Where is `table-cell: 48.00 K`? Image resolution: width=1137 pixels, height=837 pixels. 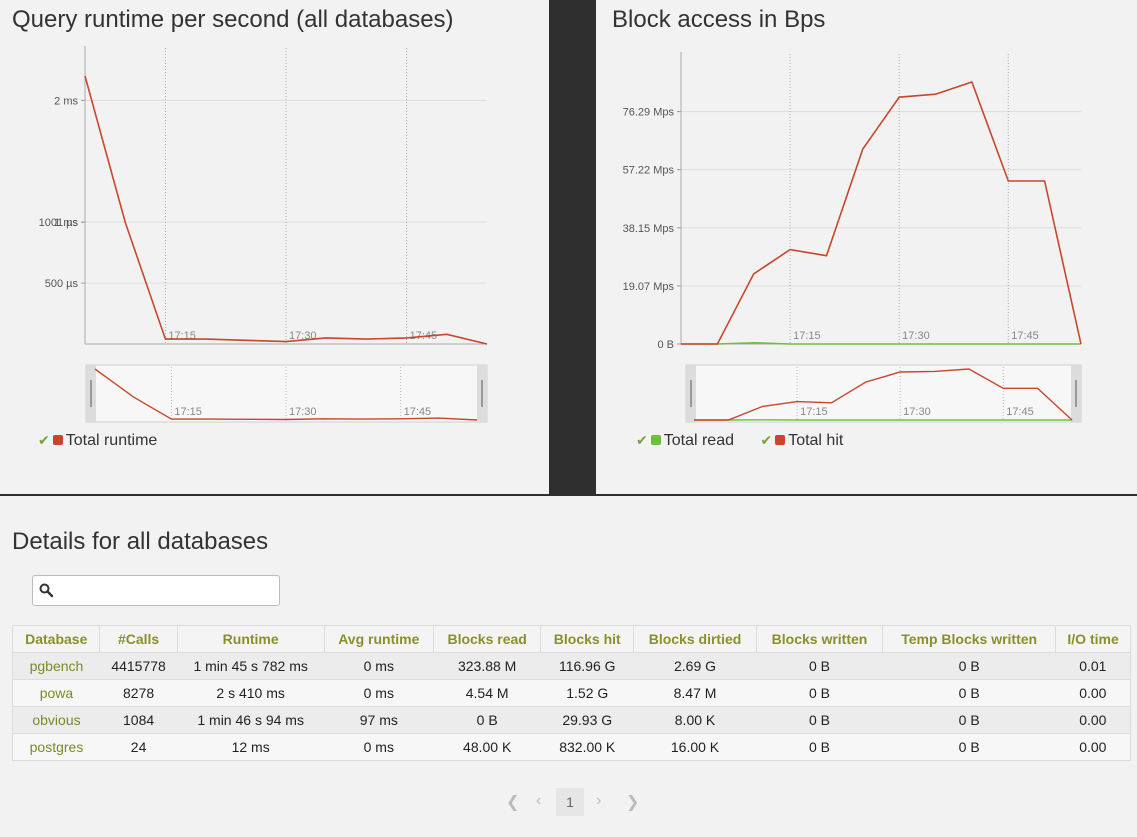
table-cell: 48.00 K is located at coordinates (487, 747).